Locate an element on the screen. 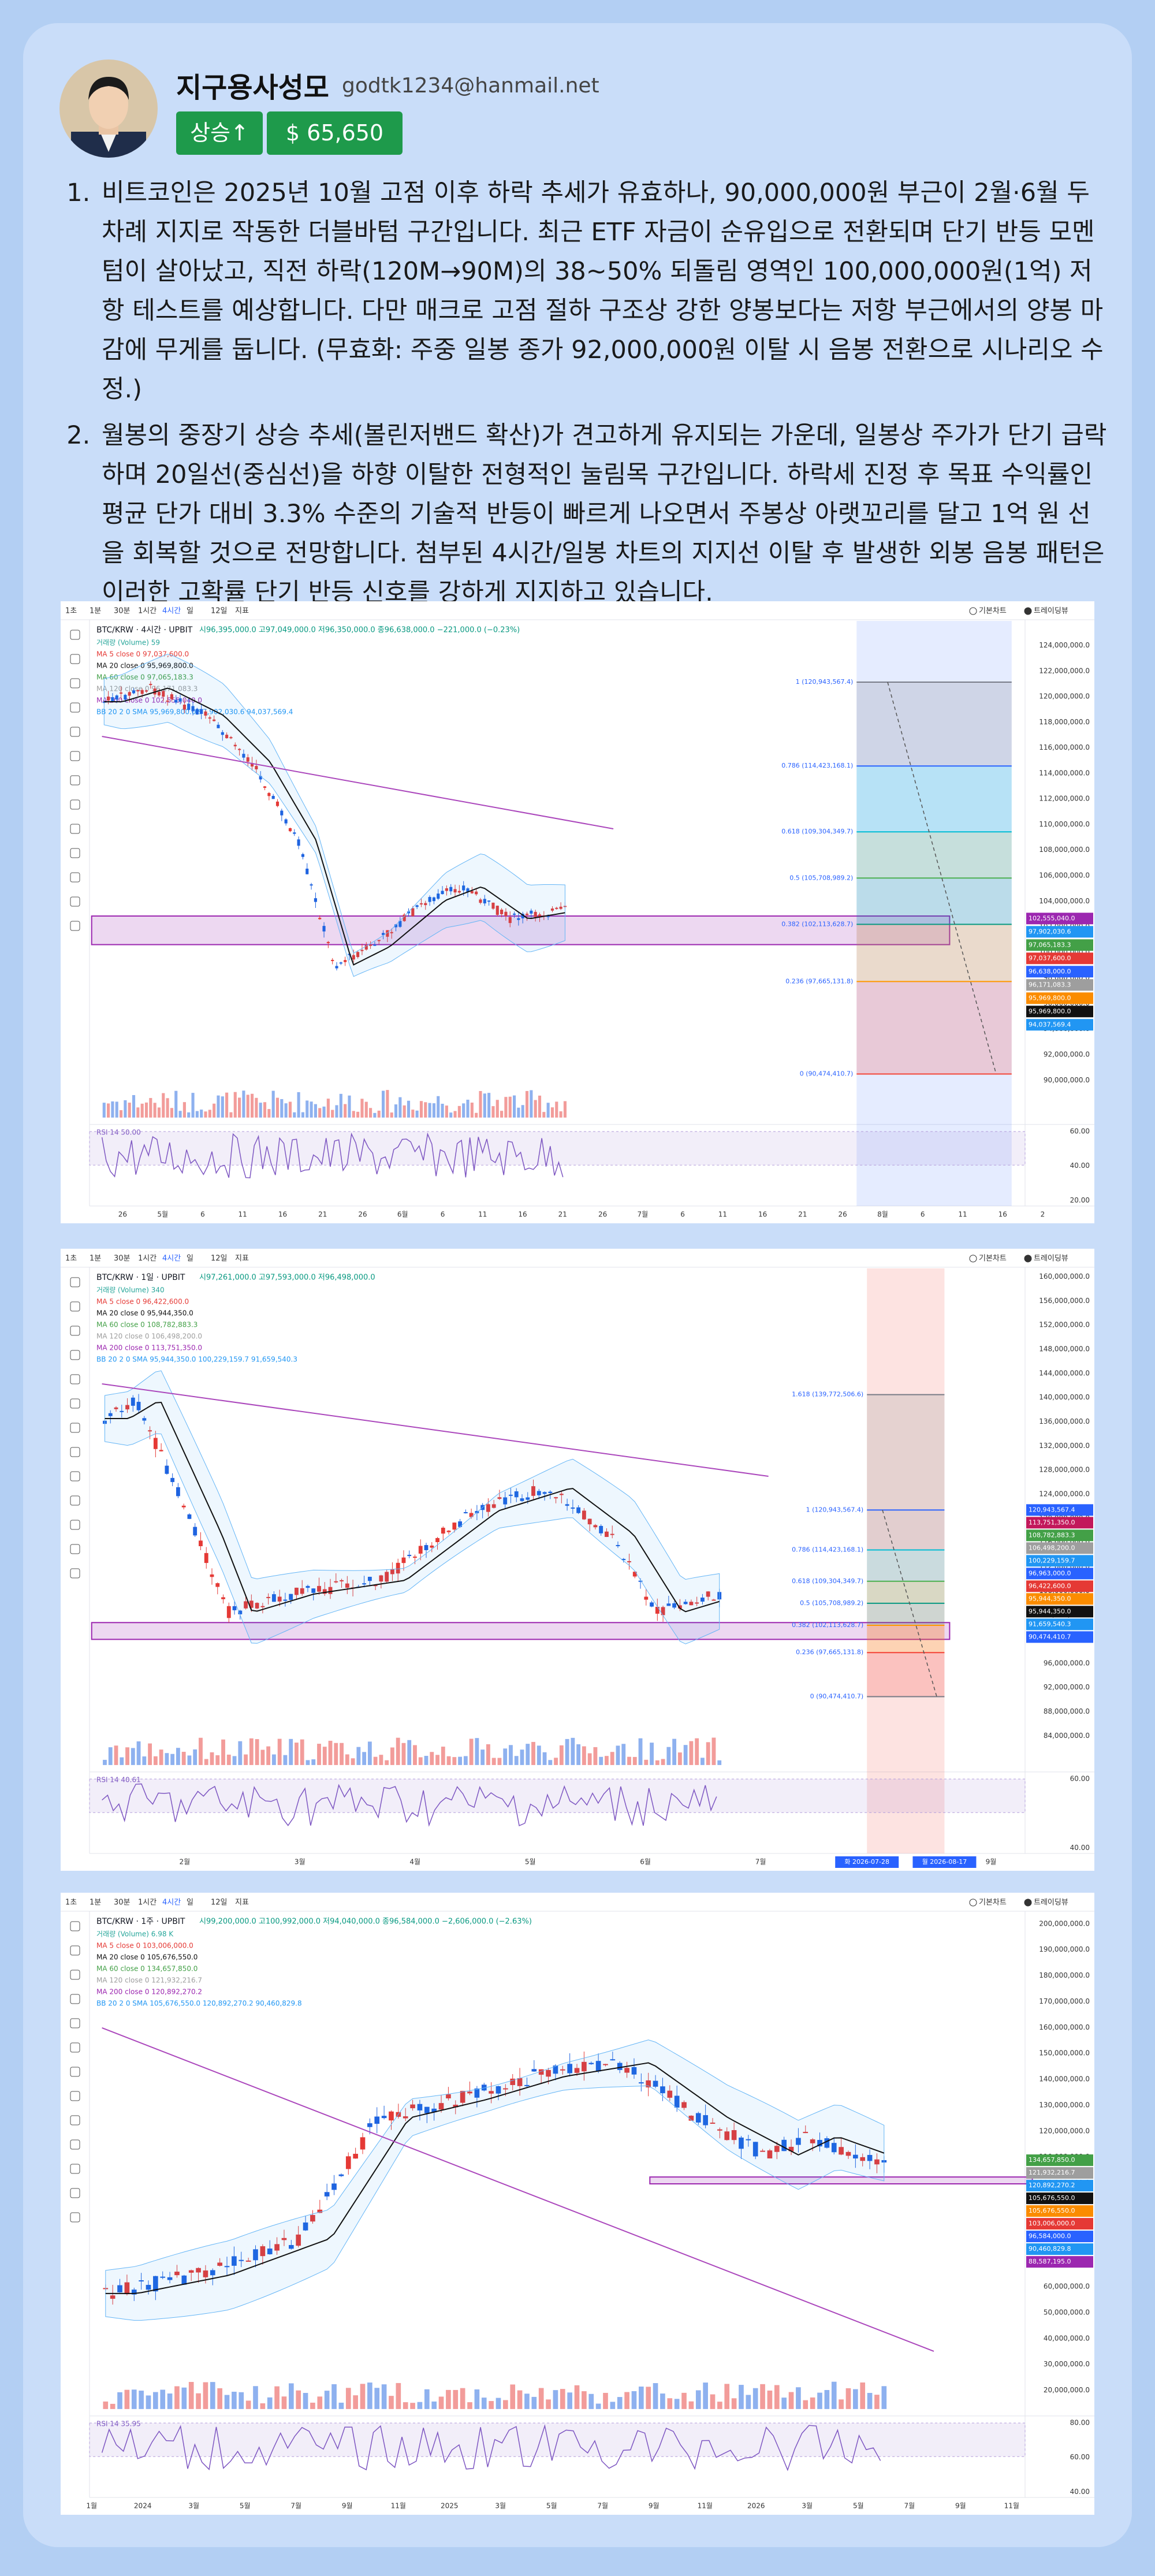  price-tick-label: 132,000,000.0 is located at coordinates (1064, 1446).